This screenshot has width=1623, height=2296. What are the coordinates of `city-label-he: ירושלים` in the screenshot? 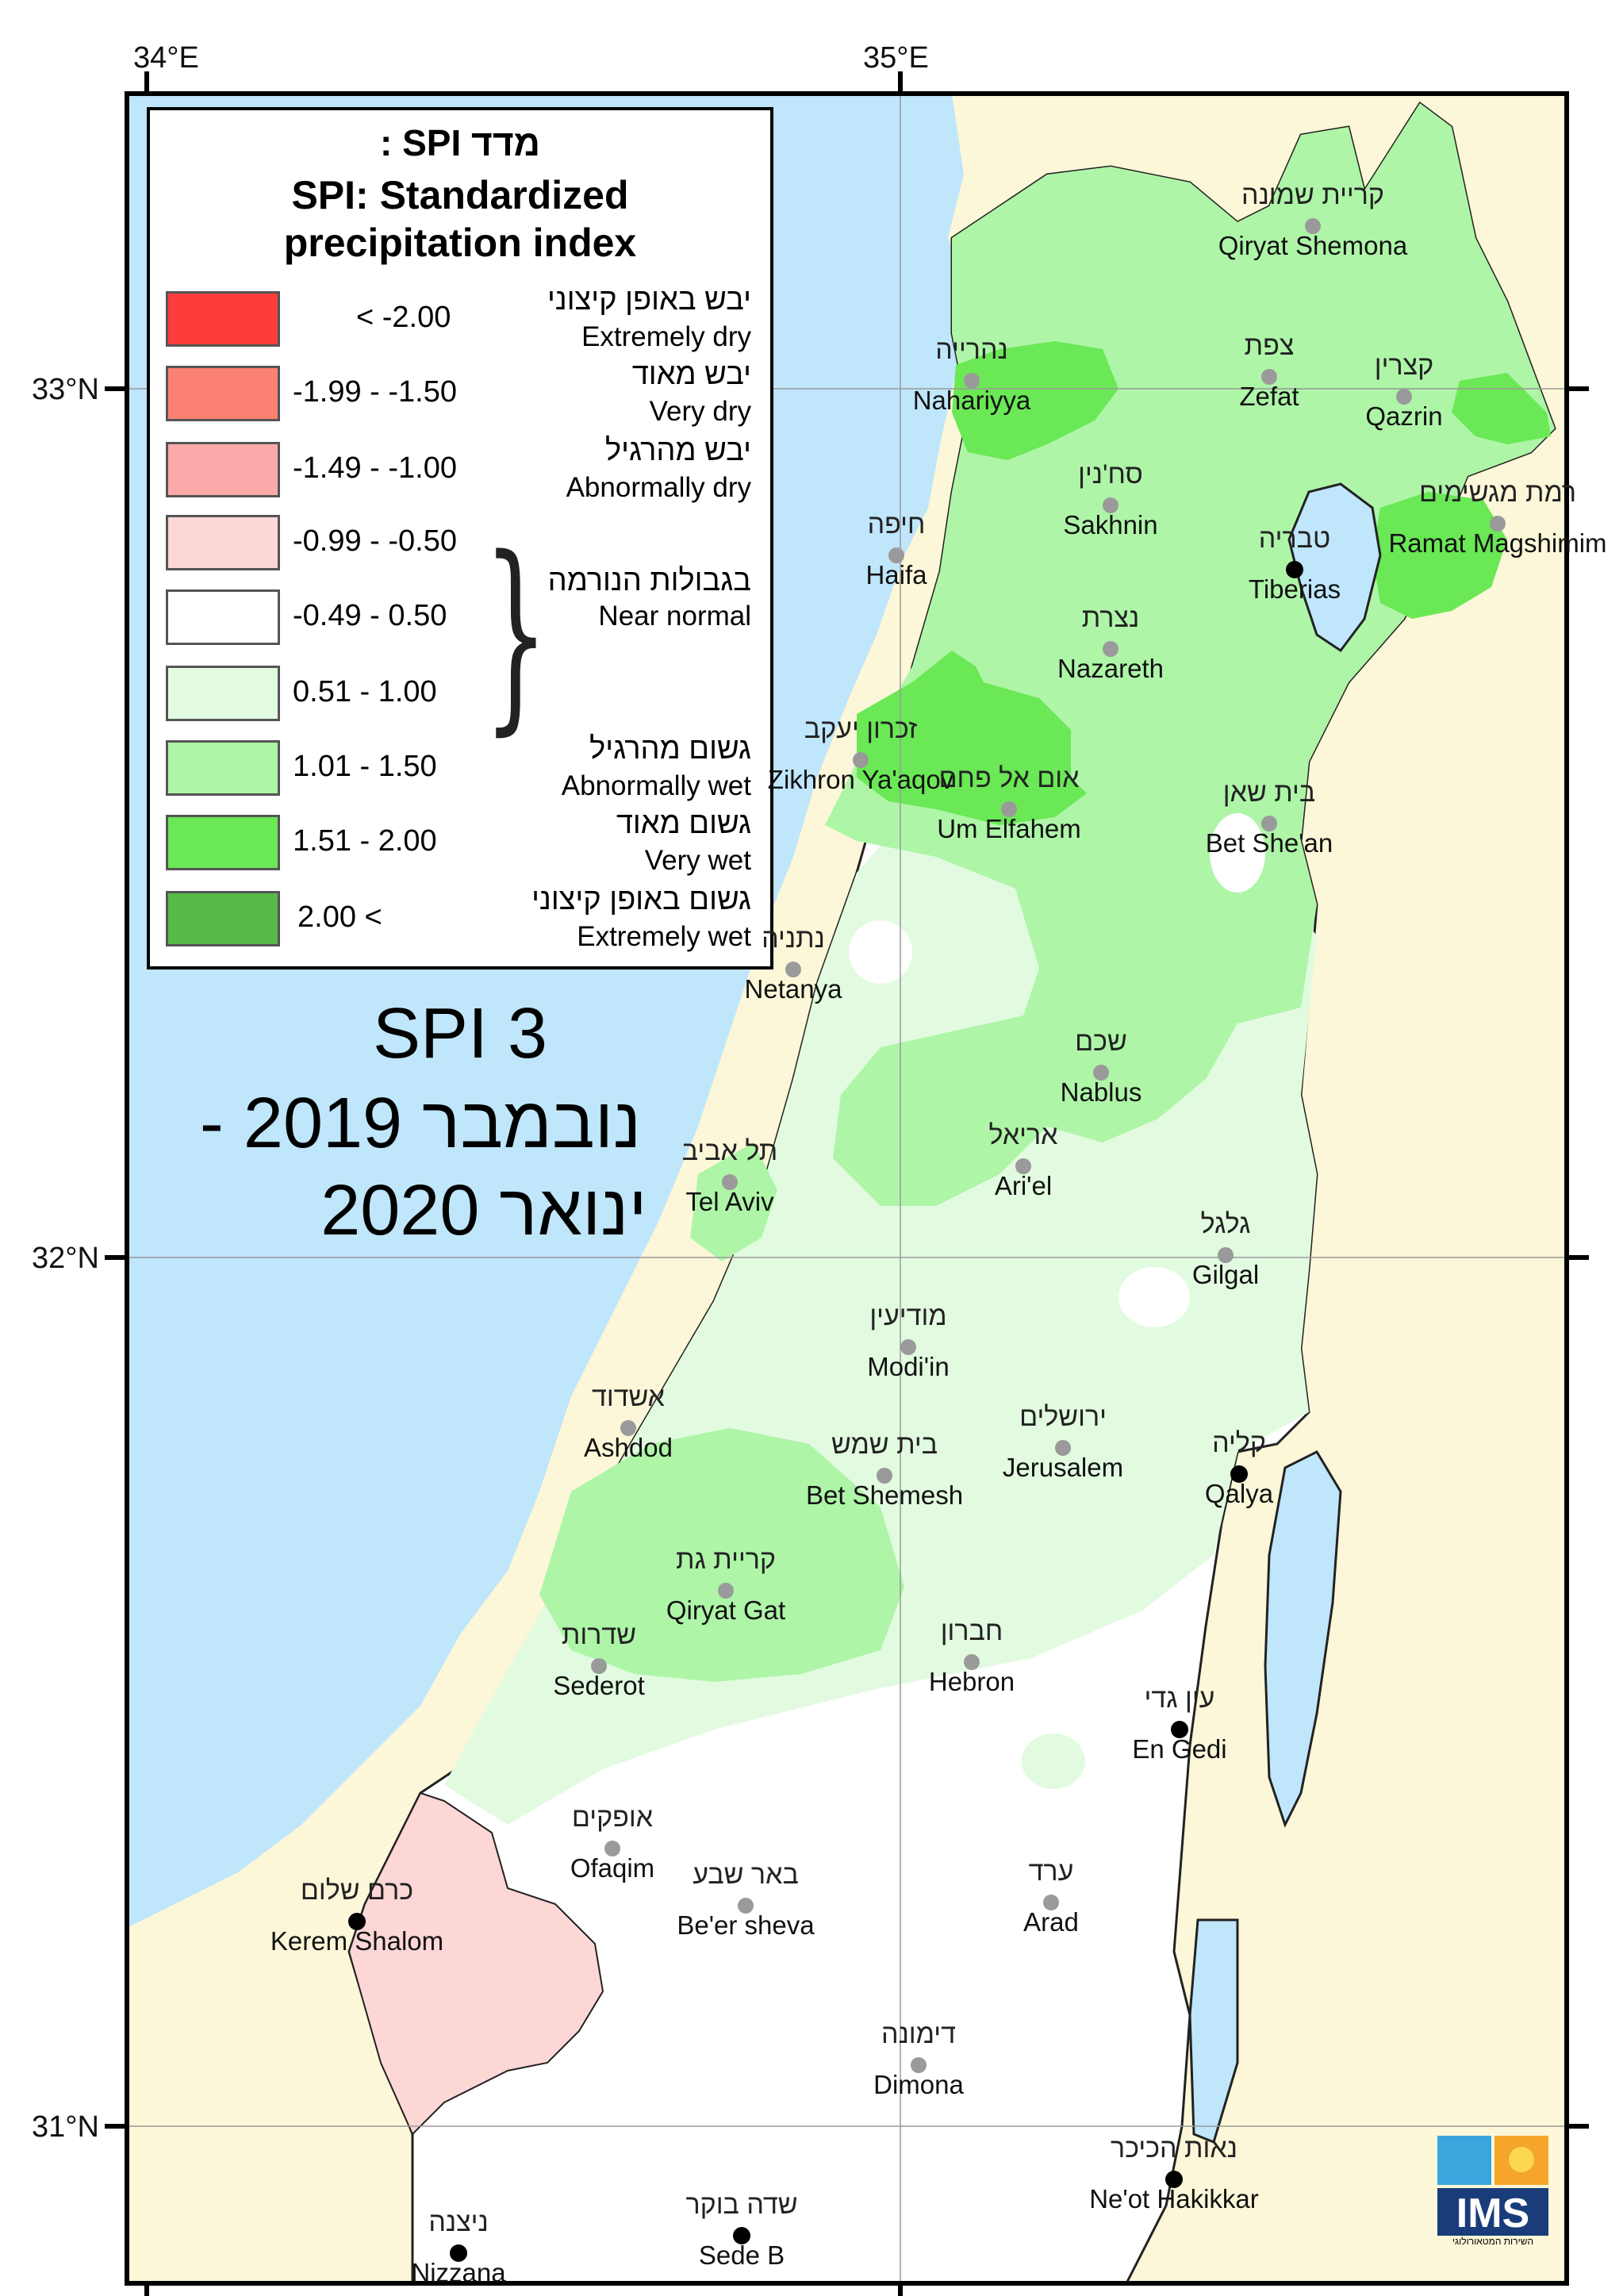 It's located at (1063, 1417).